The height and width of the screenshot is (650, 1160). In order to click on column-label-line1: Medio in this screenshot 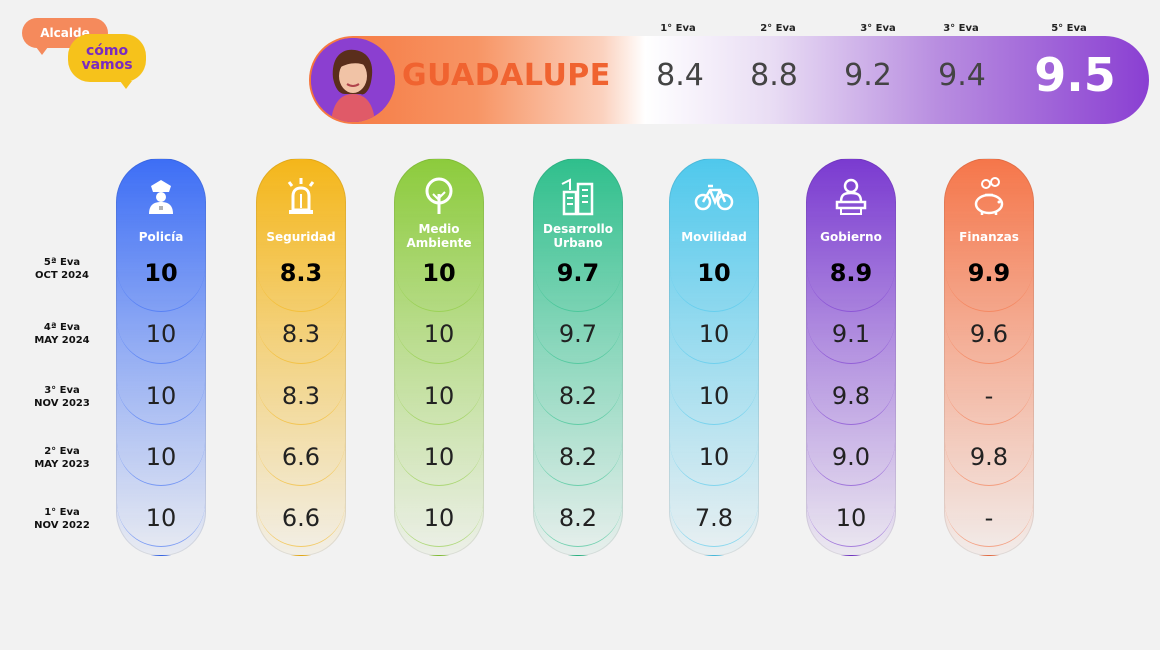, I will do `click(439, 229)`.